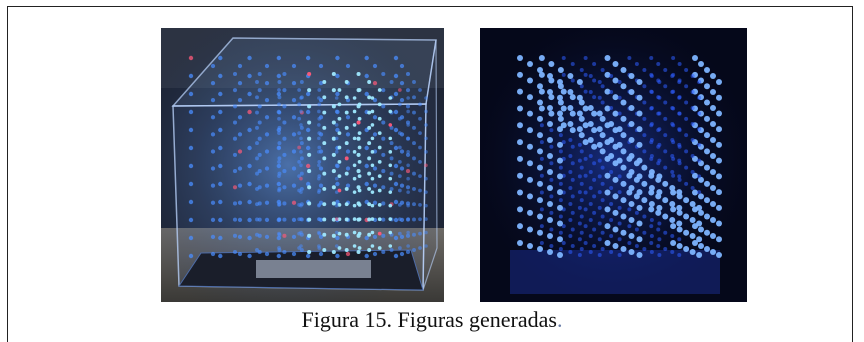 Image resolution: width=864 pixels, height=342 pixels. Describe the element at coordinates (432, 320) in the screenshot. I see `figure-caption: Figura 15. Figuras generadas.` at that location.